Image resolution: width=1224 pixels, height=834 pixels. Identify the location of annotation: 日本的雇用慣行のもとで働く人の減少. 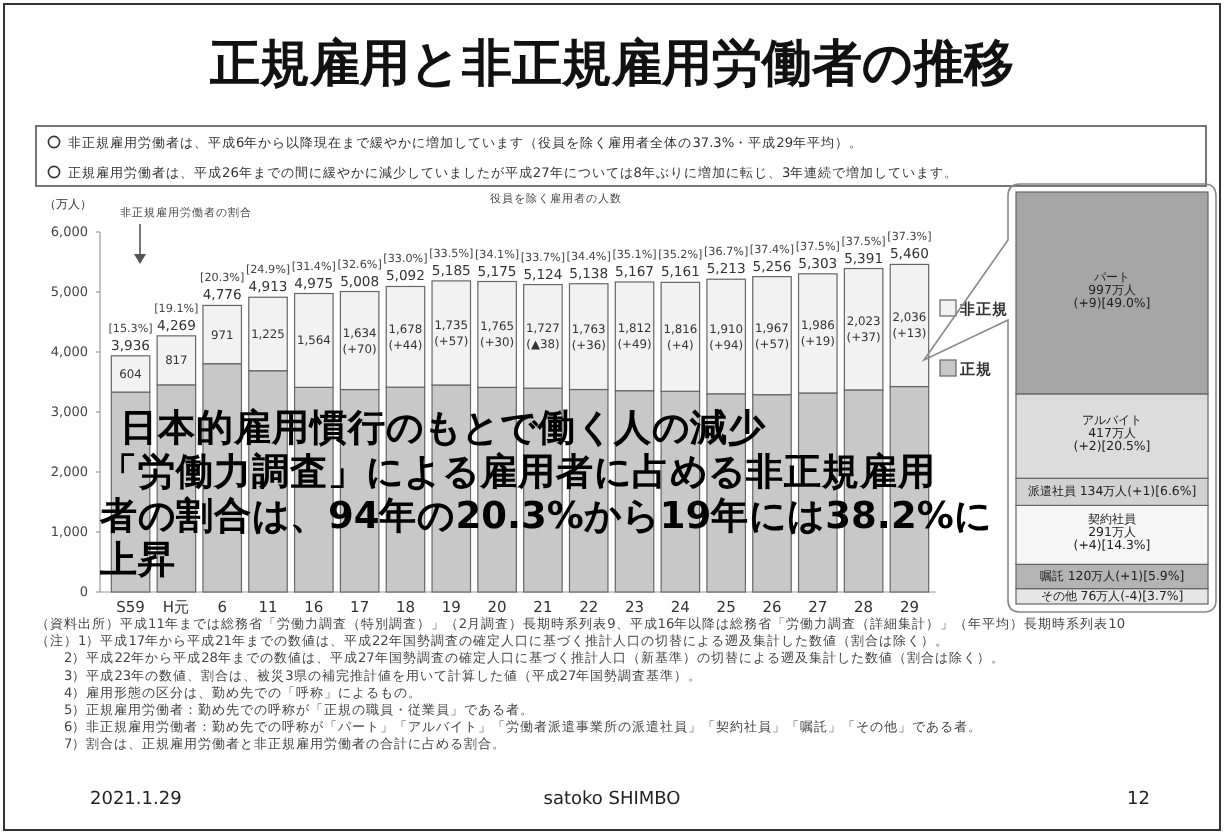
(444, 428).